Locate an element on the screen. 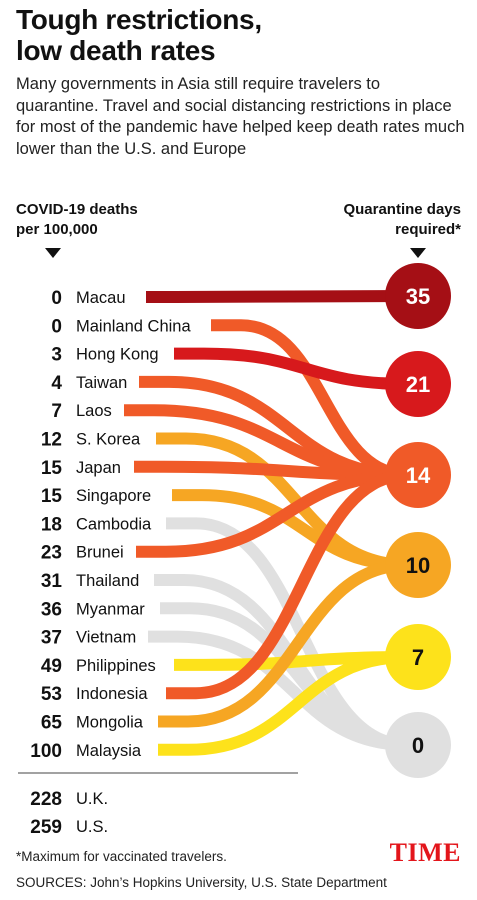  quarantine-node-21: 21 is located at coordinates (418, 384).